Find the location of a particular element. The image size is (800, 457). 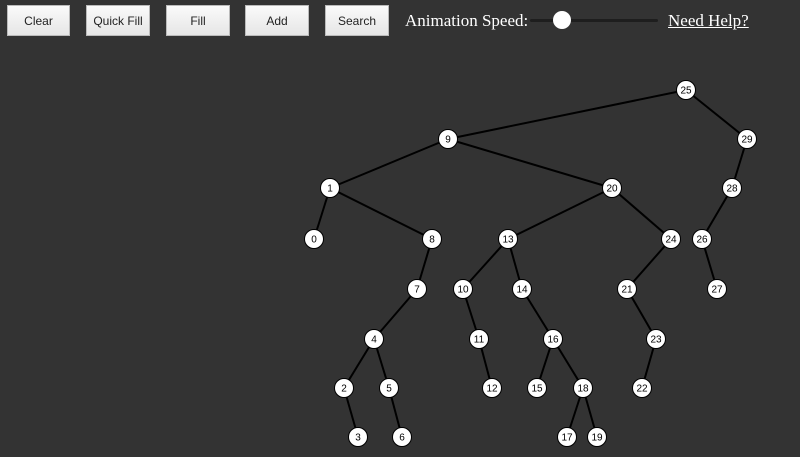

node-label: 8 is located at coordinates (432, 240).